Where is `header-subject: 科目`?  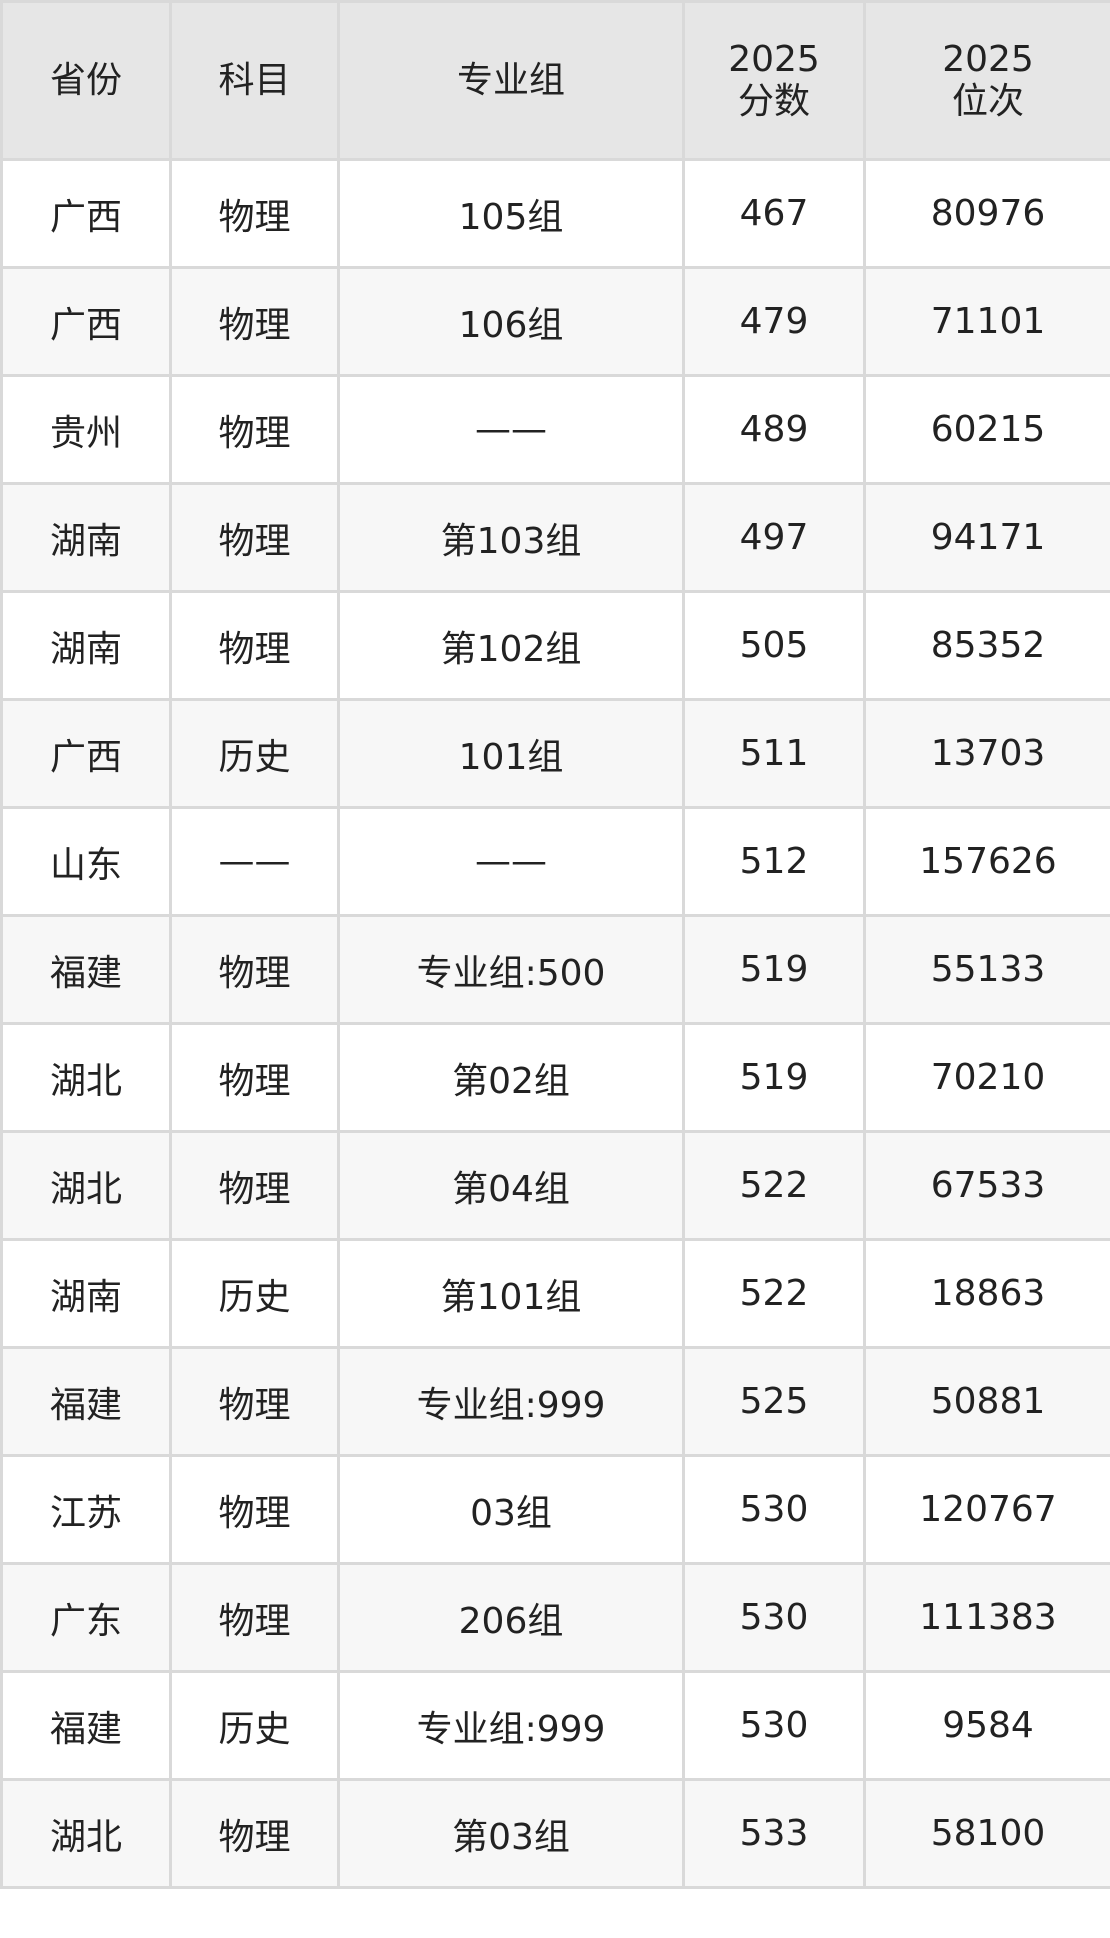 header-subject: 科目 is located at coordinates (254, 80).